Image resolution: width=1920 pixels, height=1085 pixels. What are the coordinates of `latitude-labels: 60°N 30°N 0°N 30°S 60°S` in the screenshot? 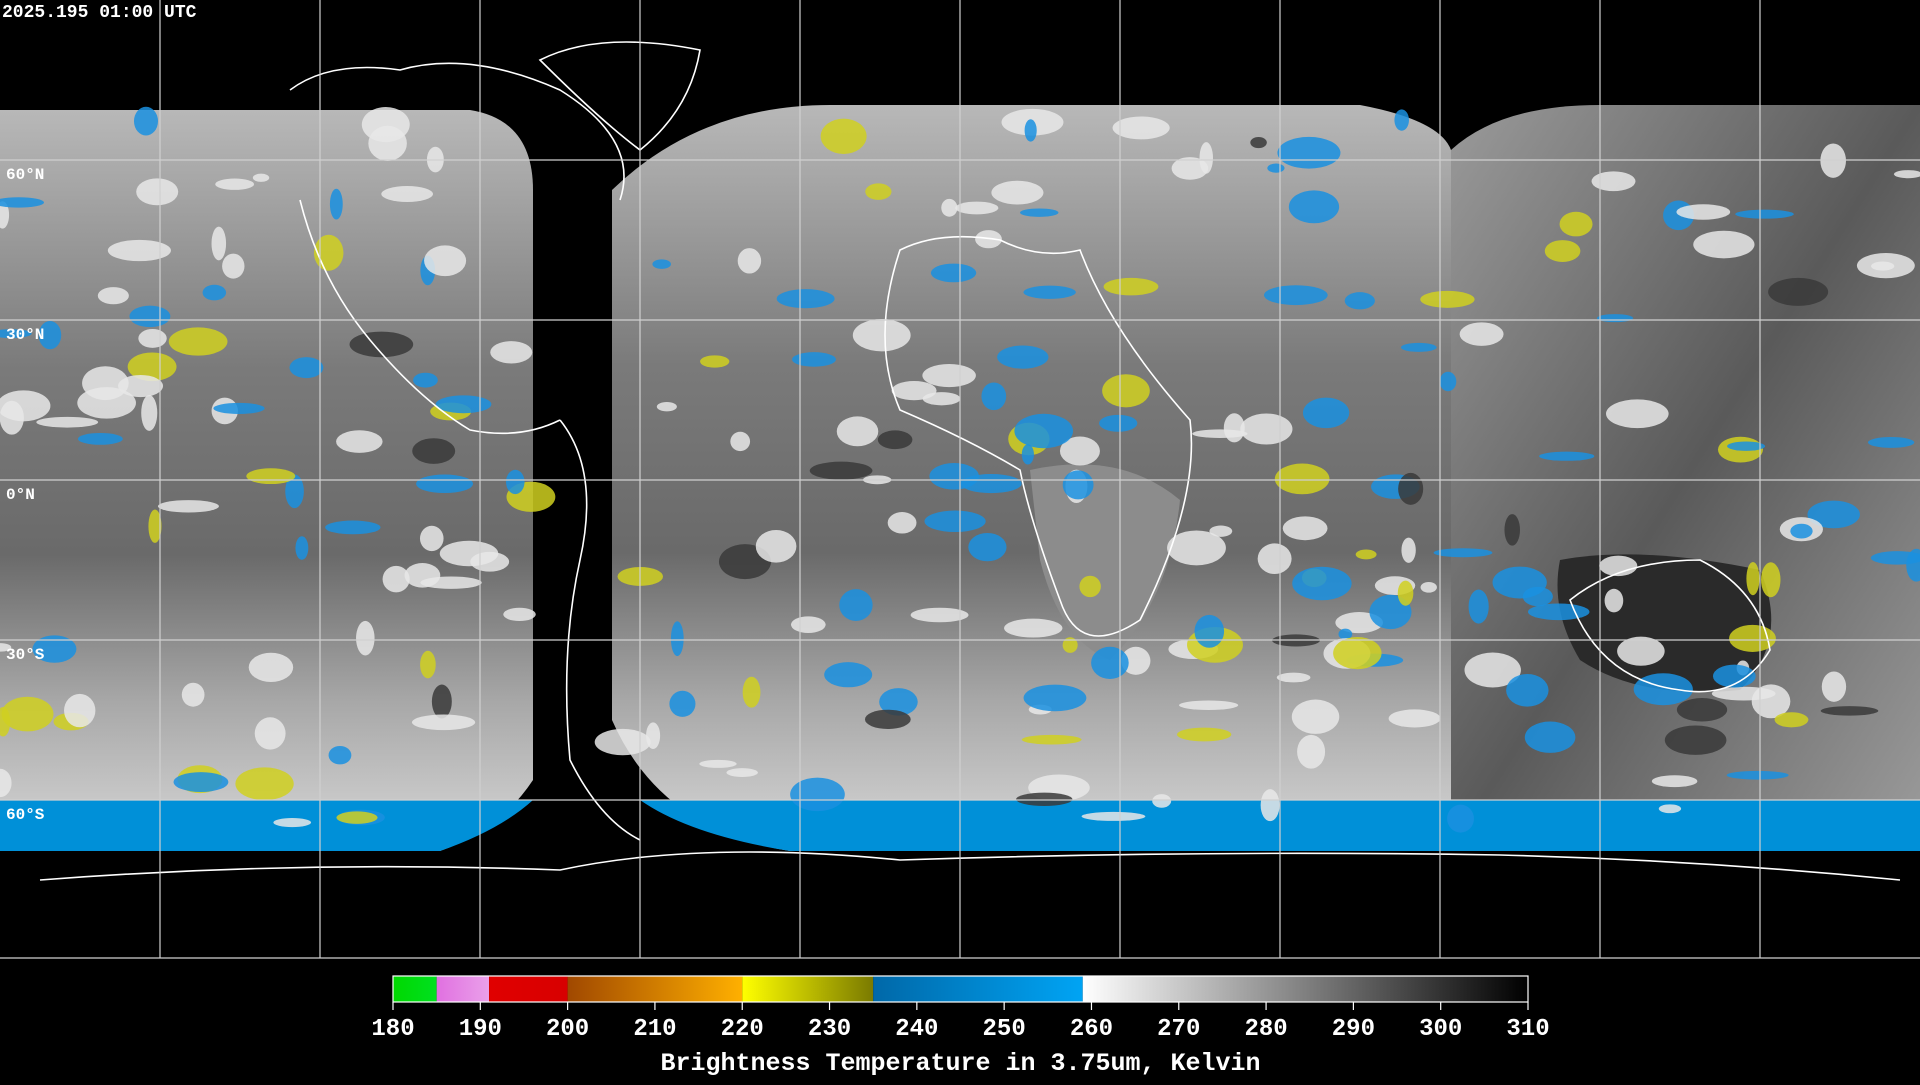 It's located at (25, 495).